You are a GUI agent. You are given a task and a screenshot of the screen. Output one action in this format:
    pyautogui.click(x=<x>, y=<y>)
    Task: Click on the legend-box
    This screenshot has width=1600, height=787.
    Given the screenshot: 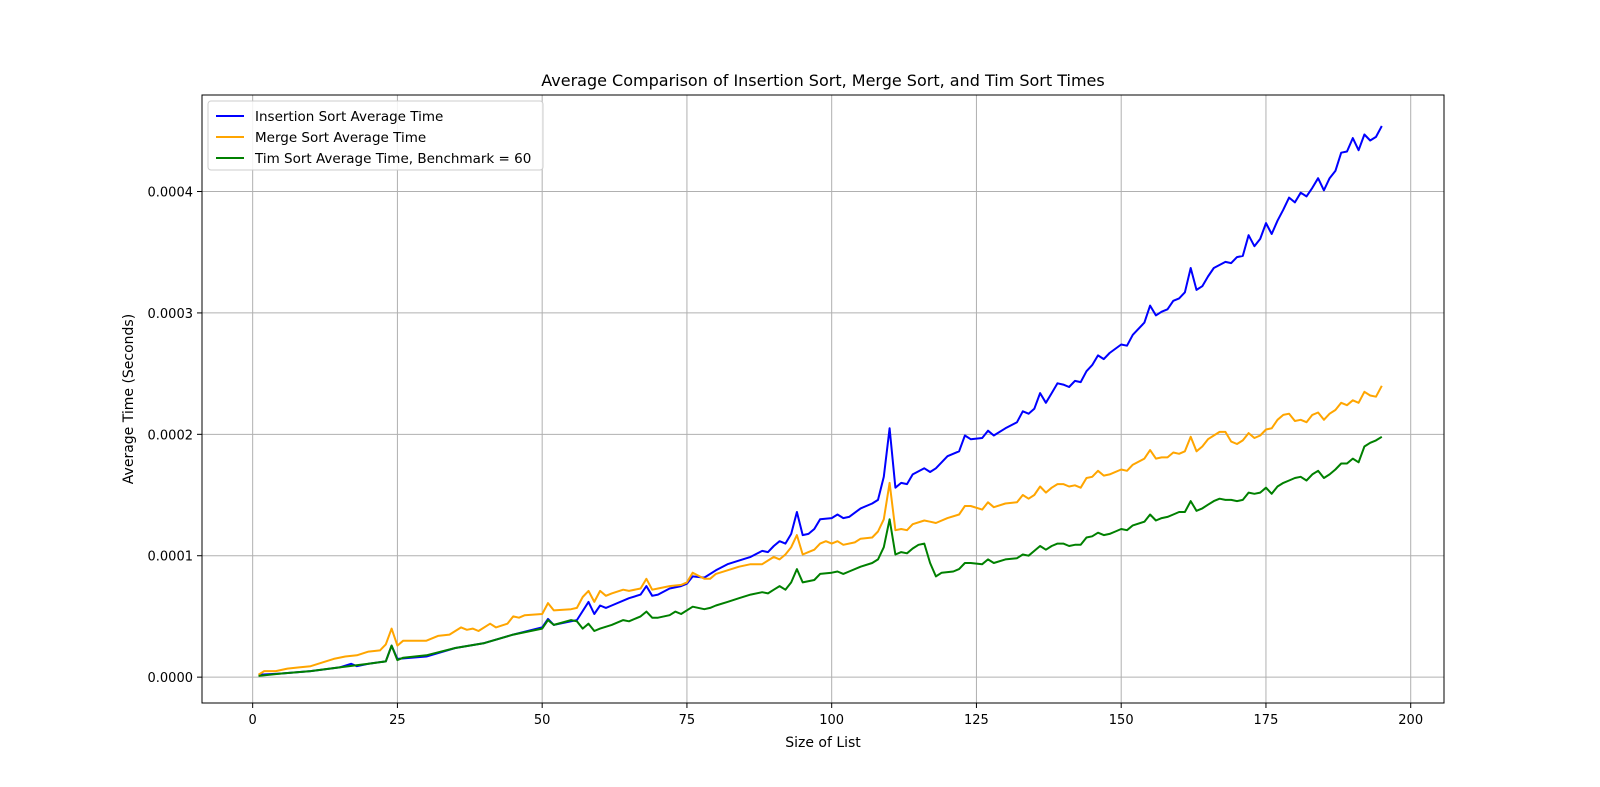 What is the action you would take?
    pyautogui.click(x=375, y=135)
    